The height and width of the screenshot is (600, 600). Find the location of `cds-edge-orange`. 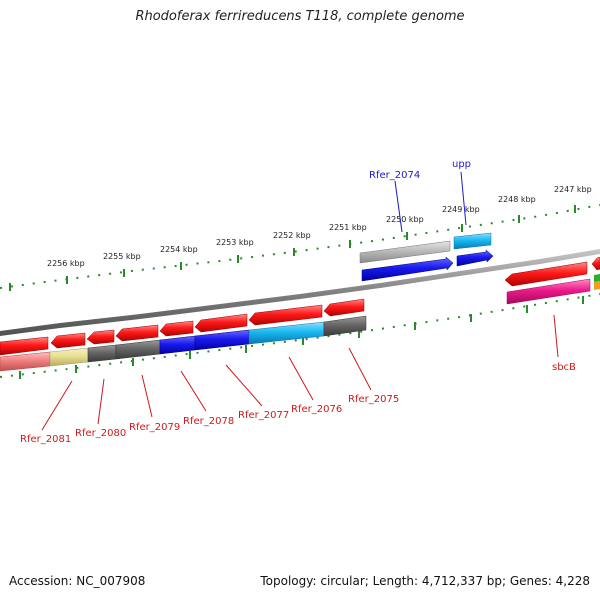

cds-edge-orange is located at coordinates (597, 285).